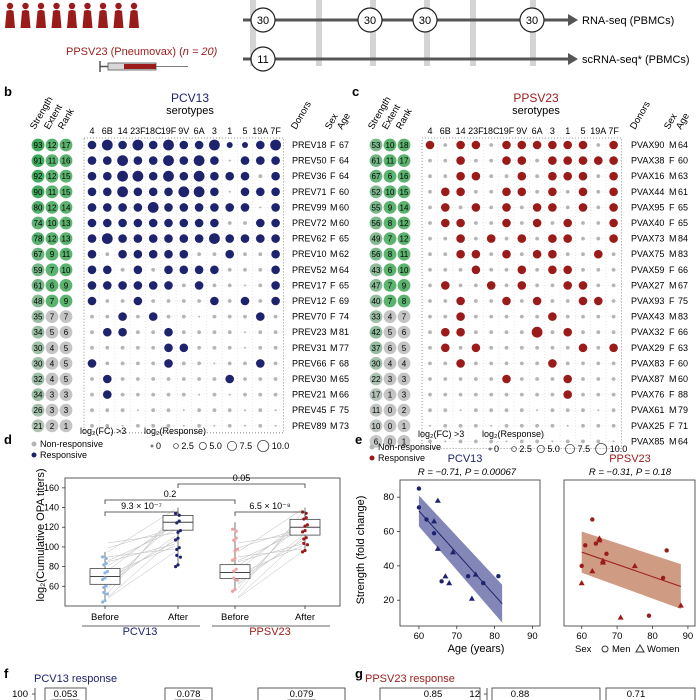 The width and height of the screenshot is (700, 700). I want to click on serotype-label: 9V, so click(521, 131).